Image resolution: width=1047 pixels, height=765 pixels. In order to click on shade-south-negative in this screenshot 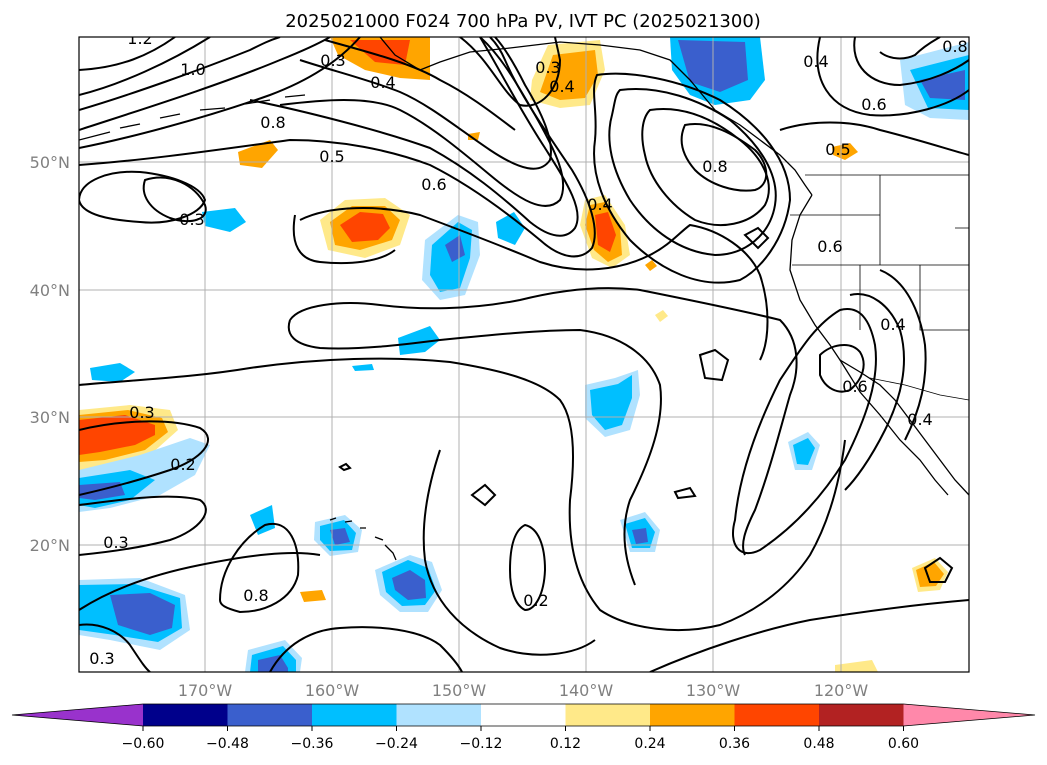, I will do `click(369, 588)`.